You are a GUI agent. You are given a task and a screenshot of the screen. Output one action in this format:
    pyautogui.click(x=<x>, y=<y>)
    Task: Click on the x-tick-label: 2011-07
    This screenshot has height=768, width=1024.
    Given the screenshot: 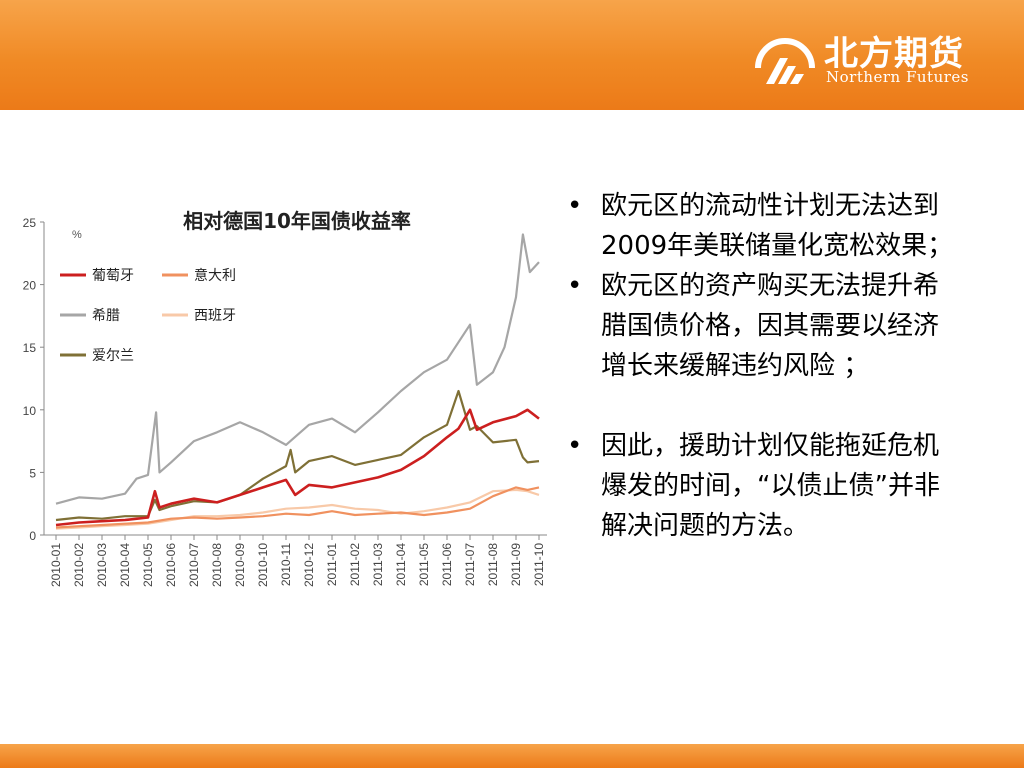 What is the action you would take?
    pyautogui.click(x=470, y=564)
    